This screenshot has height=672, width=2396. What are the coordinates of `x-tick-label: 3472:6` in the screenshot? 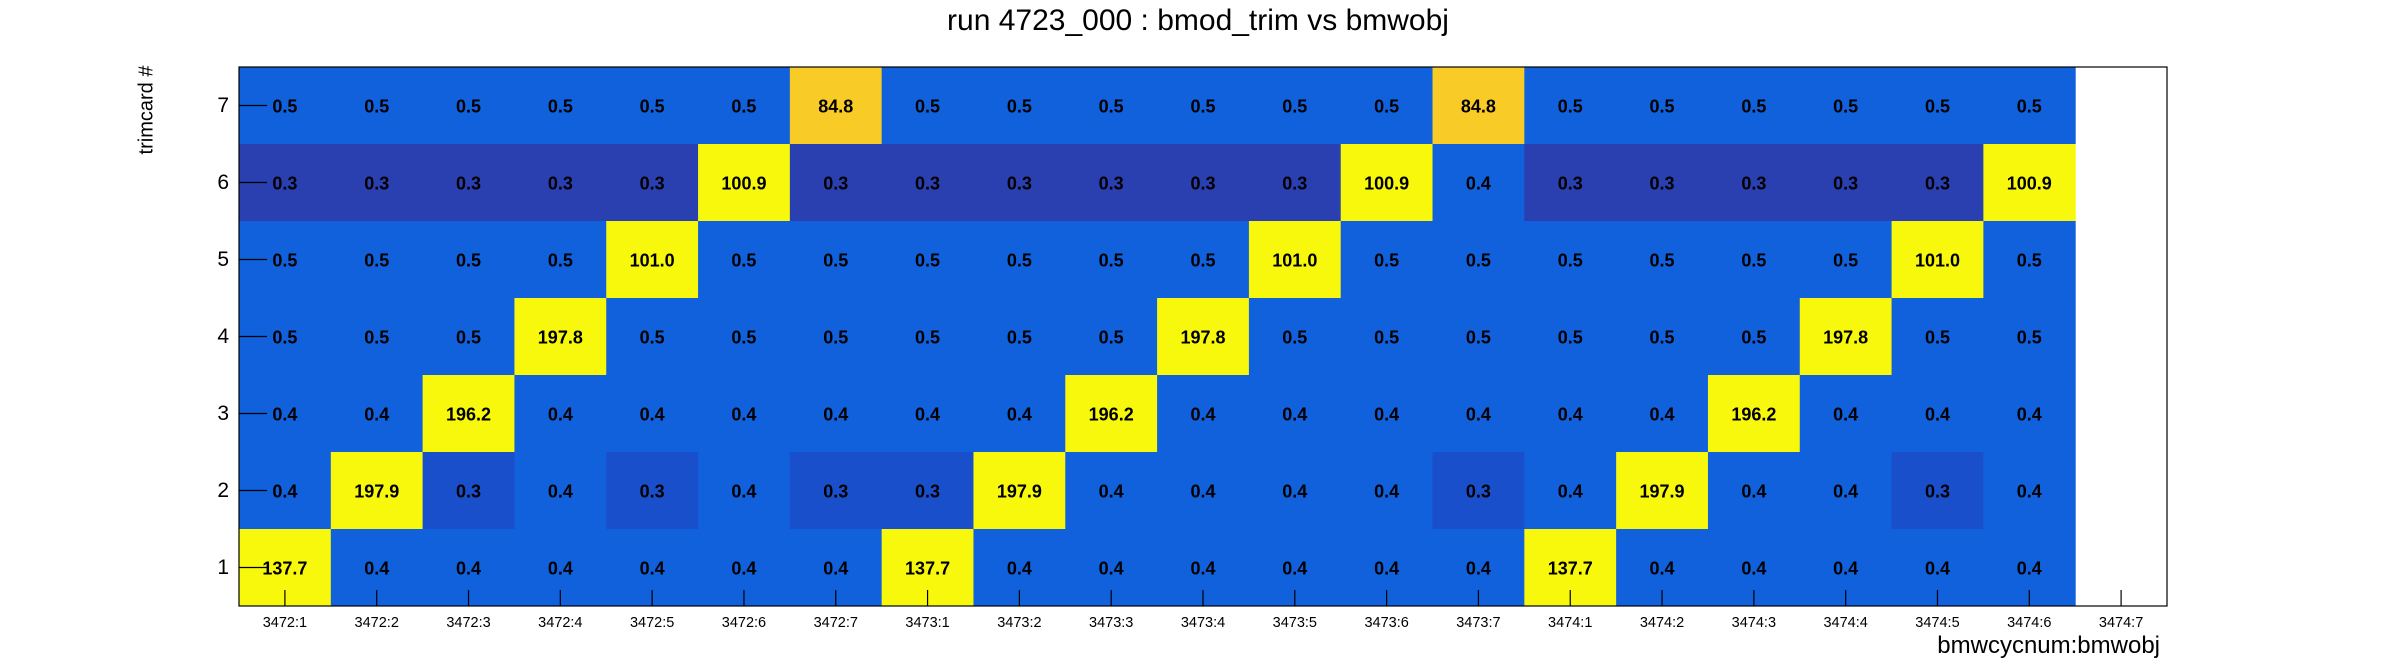 It's located at (744, 623).